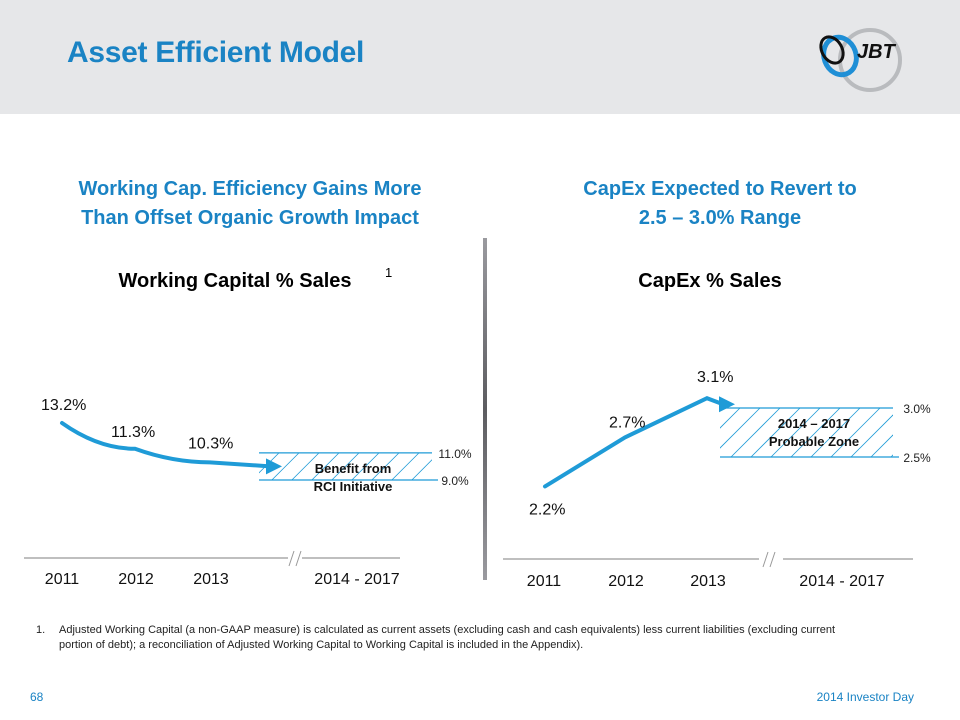  What do you see at coordinates (41, 630) in the screenshot?
I see `footnote-number: 1.` at bounding box center [41, 630].